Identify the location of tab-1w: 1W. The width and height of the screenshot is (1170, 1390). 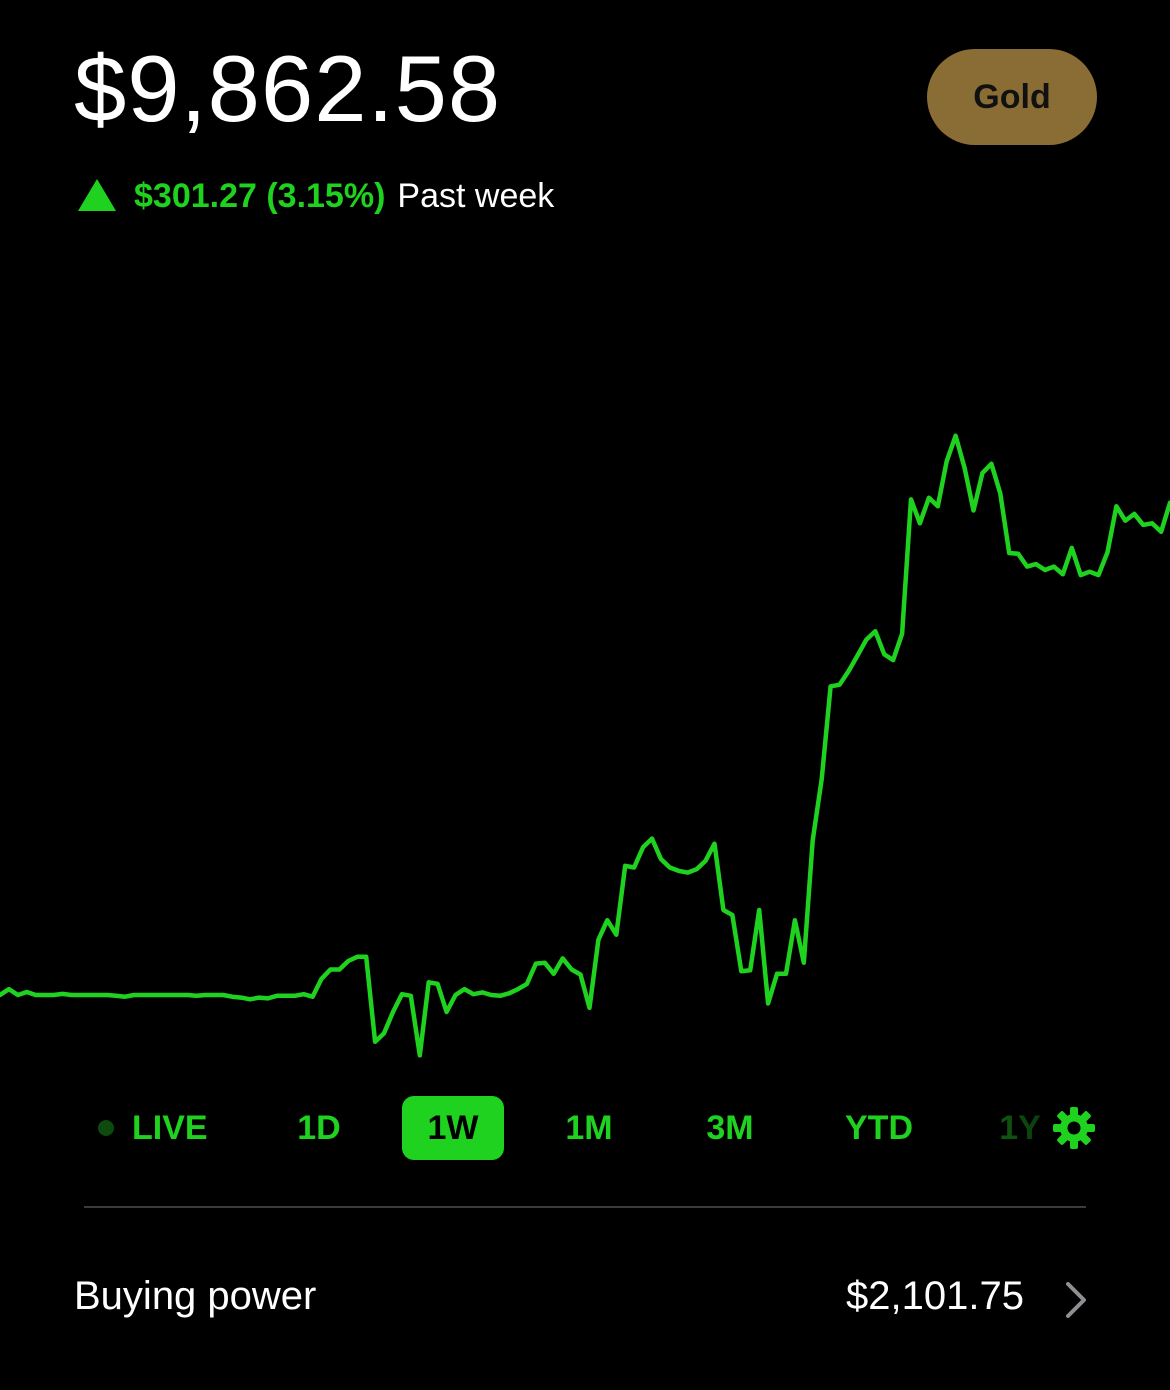
(453, 1128).